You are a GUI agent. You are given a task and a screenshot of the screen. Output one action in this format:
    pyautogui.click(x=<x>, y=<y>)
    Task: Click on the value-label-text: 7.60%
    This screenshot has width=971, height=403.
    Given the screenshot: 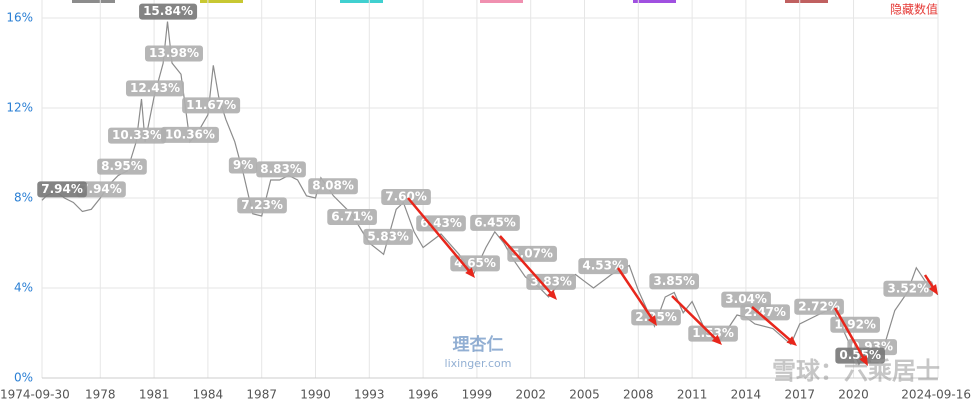 What is the action you would take?
    pyautogui.click(x=406, y=197)
    